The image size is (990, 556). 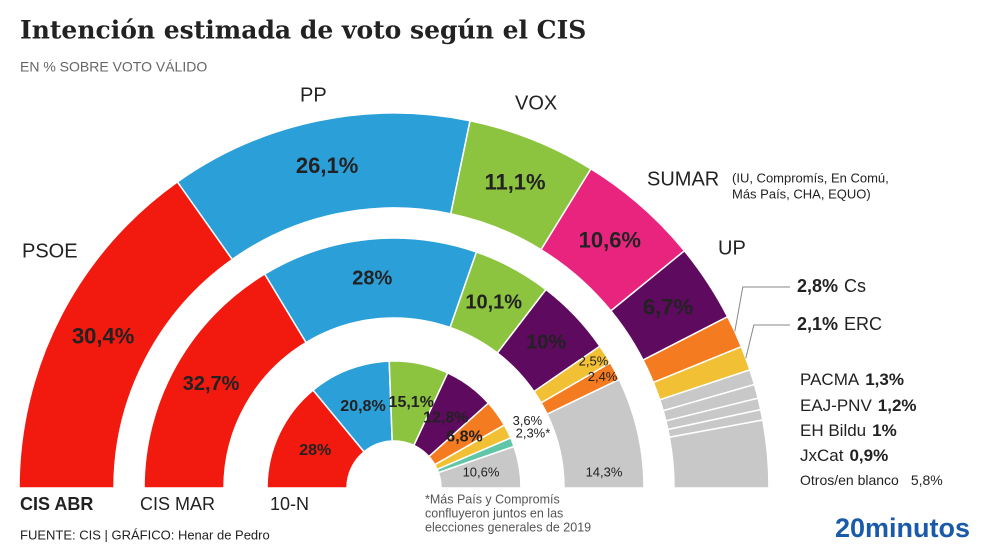 I want to click on value-label: 10%, so click(x=546, y=343).